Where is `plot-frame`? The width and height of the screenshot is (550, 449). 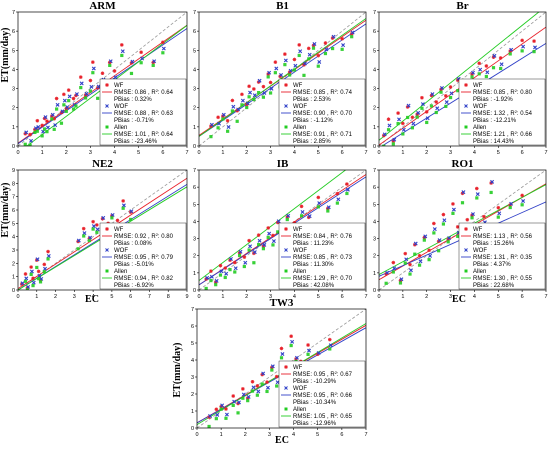
plot-frame is located at coordinates (282, 230).